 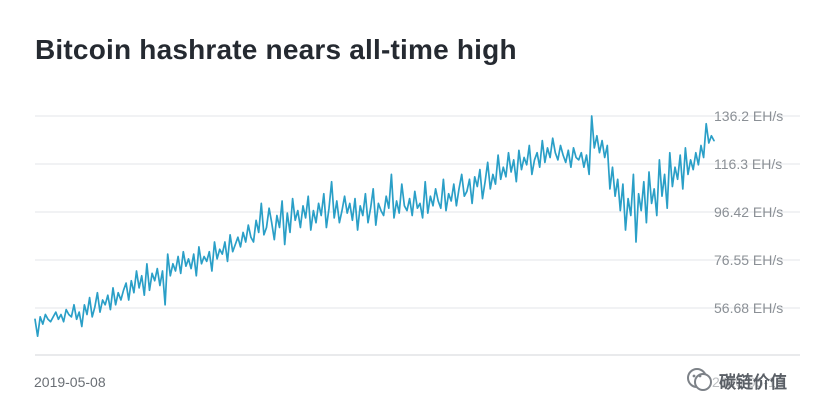 What do you see at coordinates (749, 212) in the screenshot?
I see `y-tick-label: 96.42 EH/s` at bounding box center [749, 212].